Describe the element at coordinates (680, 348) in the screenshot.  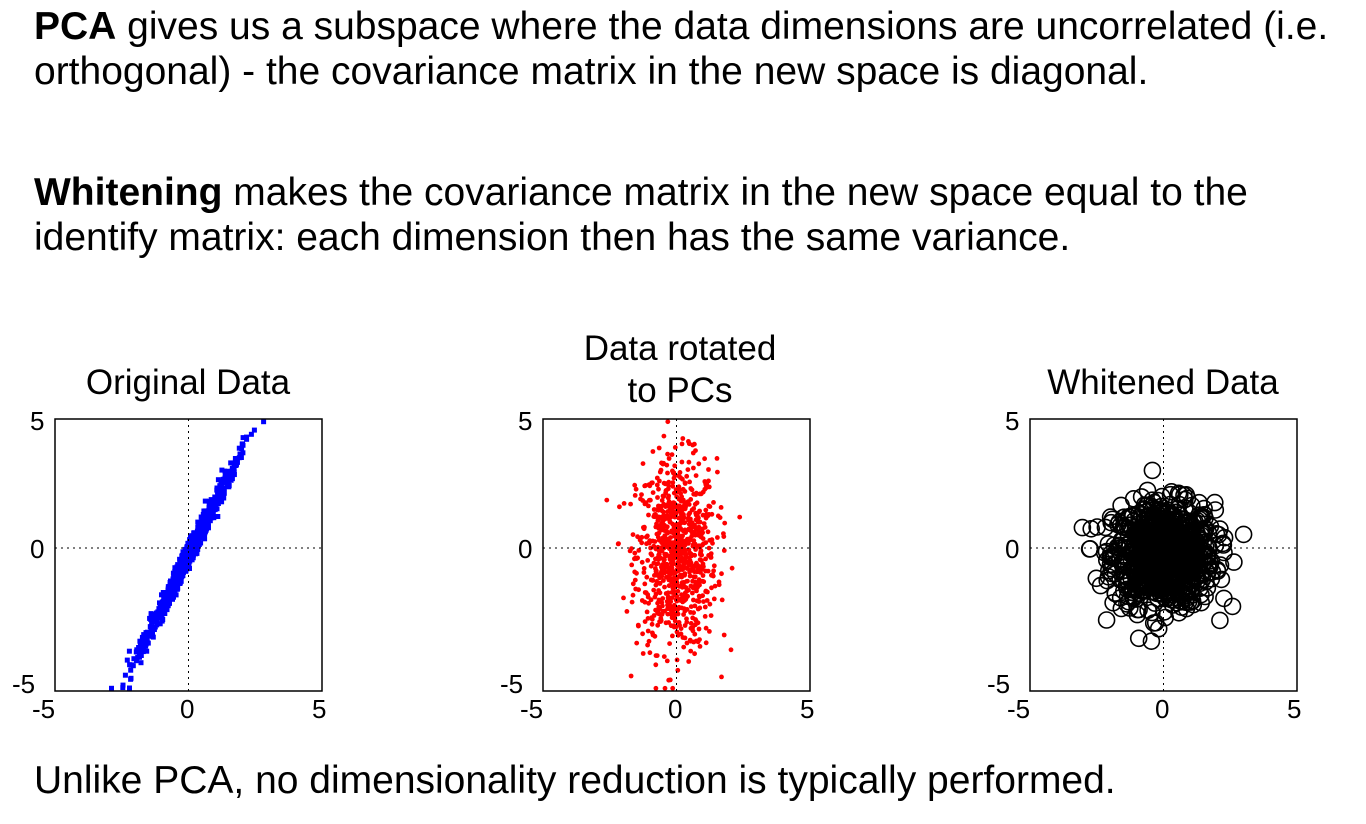
I see `chart-2-title-line-1: Data rotated` at that location.